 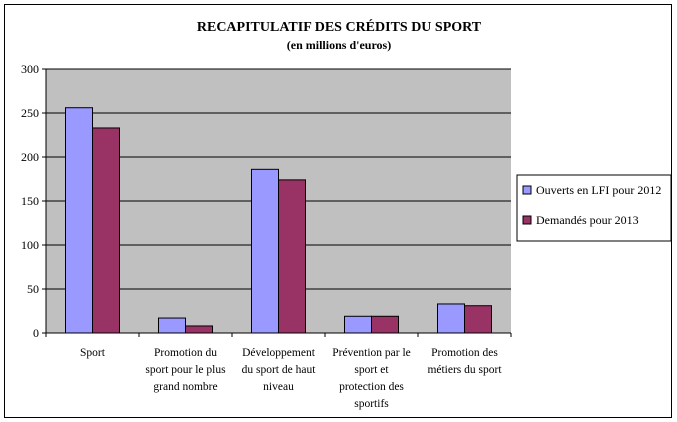 What do you see at coordinates (93, 353) in the screenshot?
I see `x-tick-label: Sport` at bounding box center [93, 353].